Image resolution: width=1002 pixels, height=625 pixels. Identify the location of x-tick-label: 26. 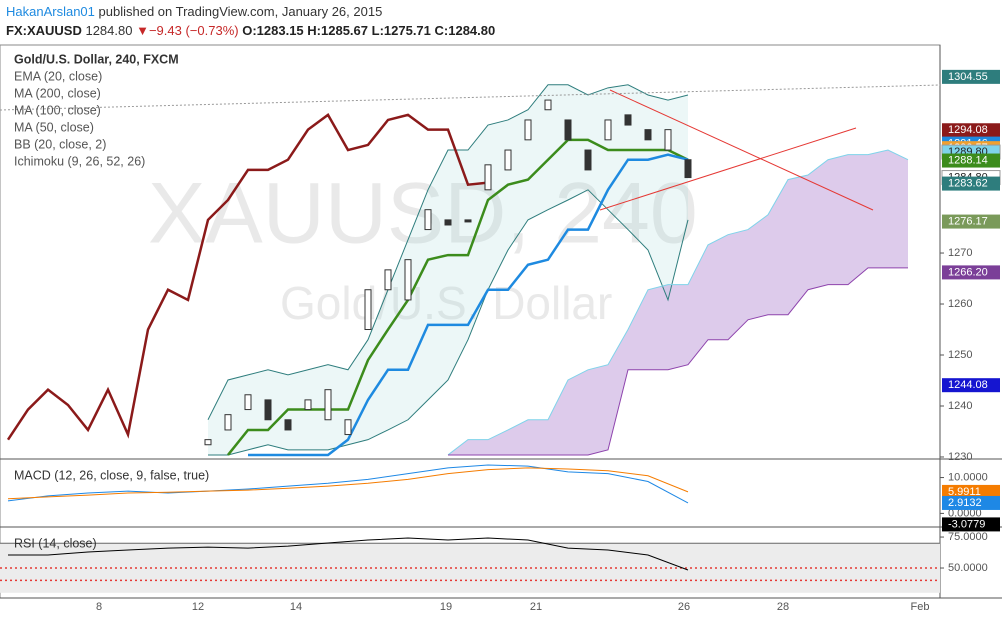
(684, 607).